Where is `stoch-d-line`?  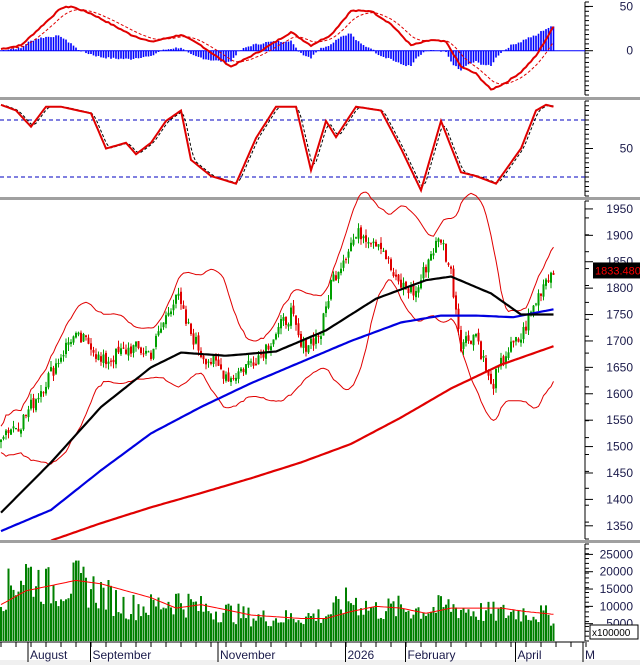
stoch-d-line is located at coordinates (277, 145).